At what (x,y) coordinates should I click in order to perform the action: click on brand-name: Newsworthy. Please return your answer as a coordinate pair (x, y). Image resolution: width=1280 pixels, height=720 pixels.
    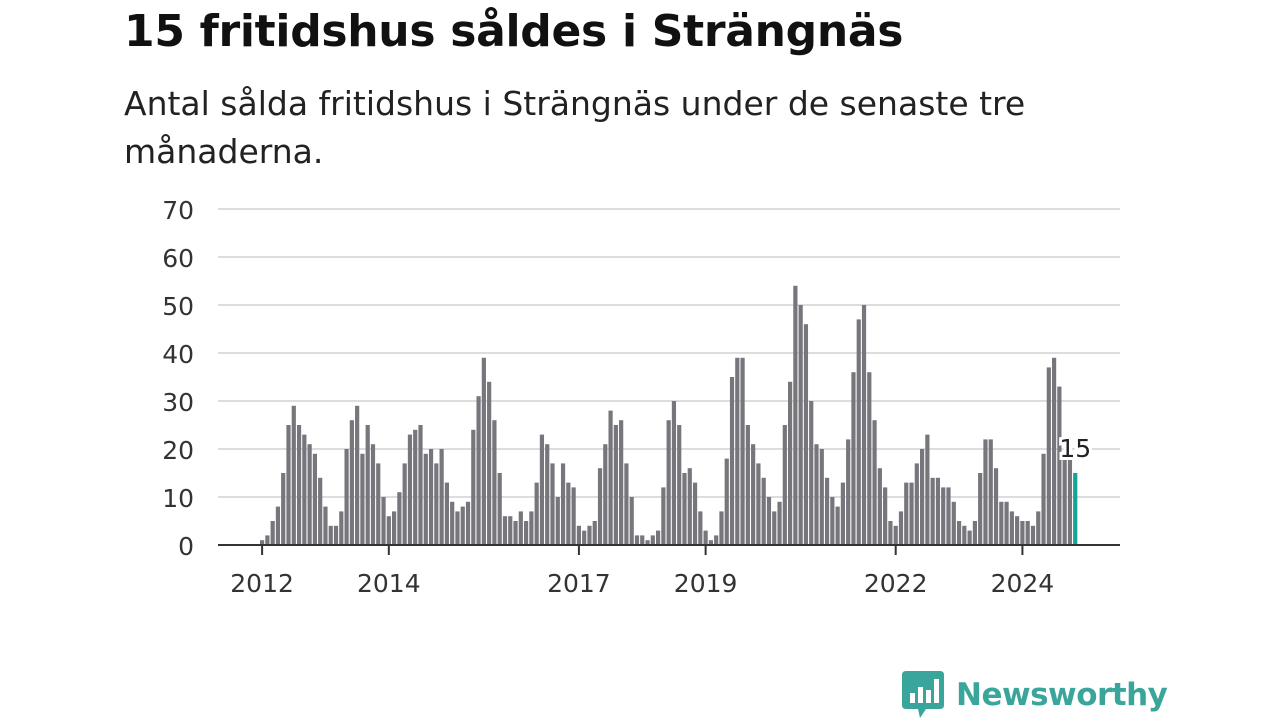
    Looking at the image, I should click on (1062, 695).